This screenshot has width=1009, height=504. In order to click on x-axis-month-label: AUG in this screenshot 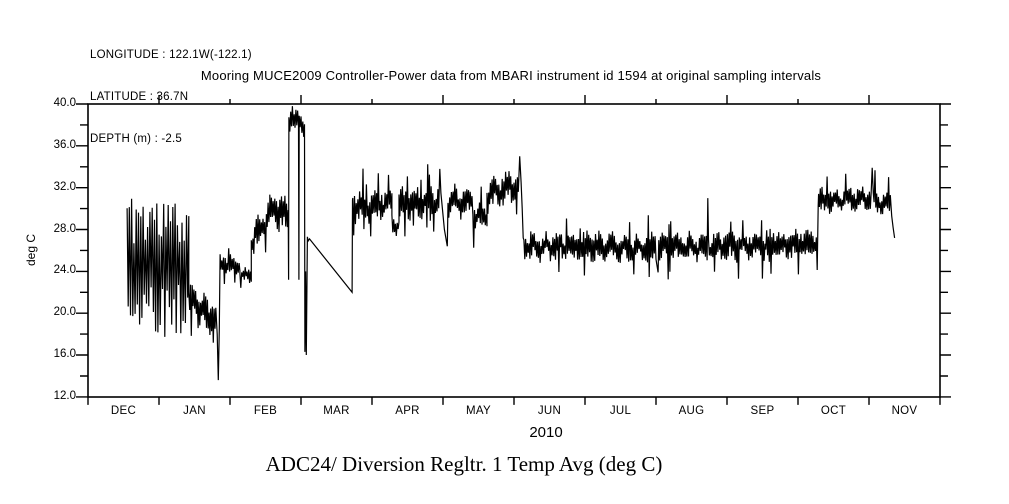, I will do `click(691, 411)`.